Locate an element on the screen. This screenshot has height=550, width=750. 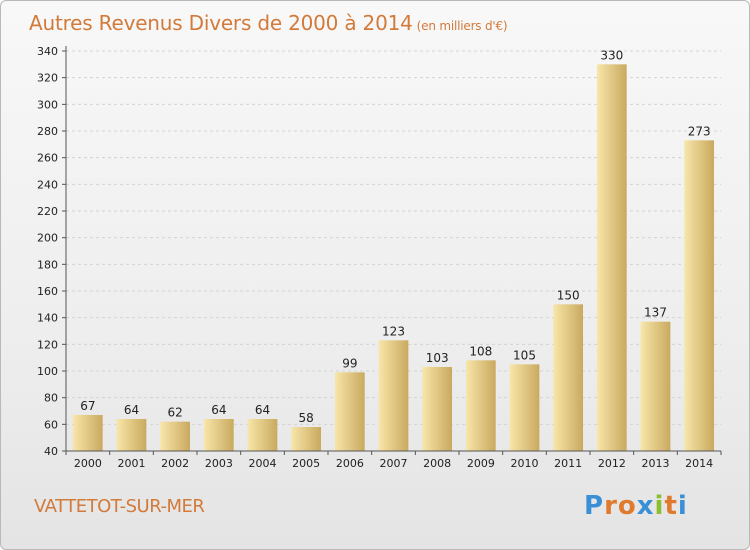
bar-value-label: 137 is located at coordinates (655, 313).